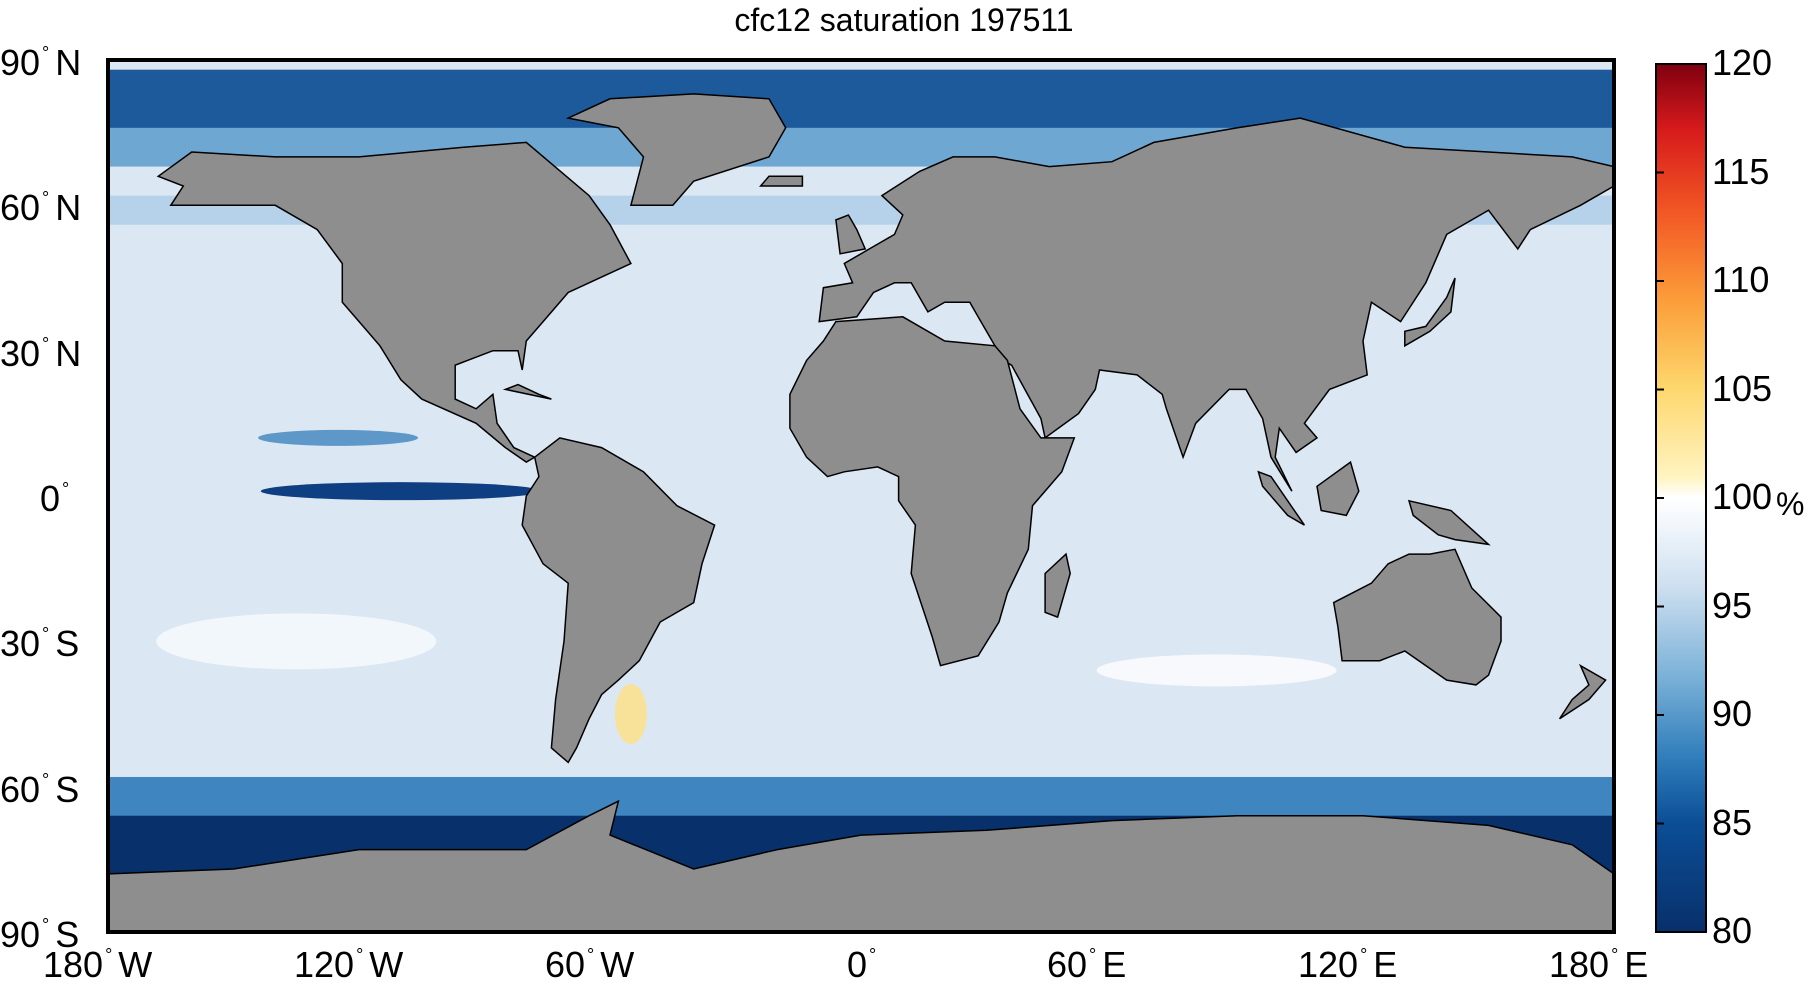 This screenshot has width=1808, height=986. Describe the element at coordinates (1338, 488) in the screenshot. I see `land-indonesia-borneo` at that location.